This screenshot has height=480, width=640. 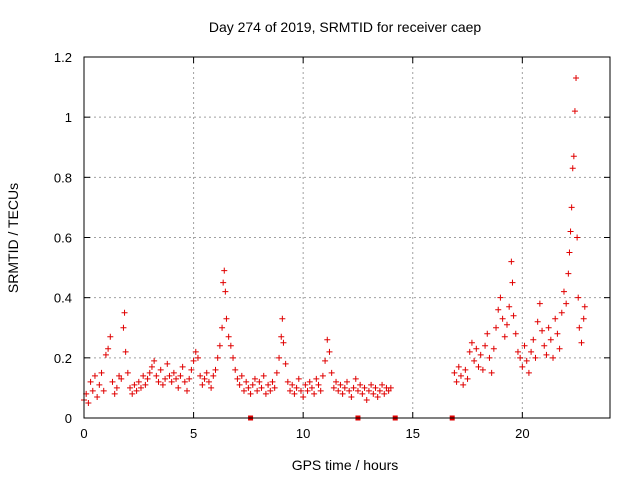 What do you see at coordinates (63, 177) in the screenshot?
I see `y-tick-label: 0.8` at bounding box center [63, 177].